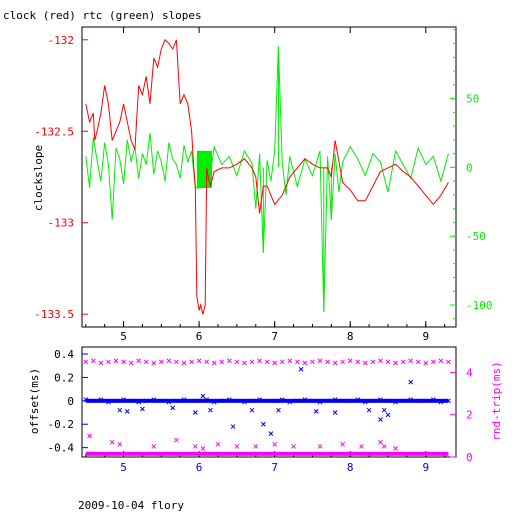 This screenshot has width=512, height=512. I want to click on bottom-y-tick-label: -0.2, so click(61, 424).